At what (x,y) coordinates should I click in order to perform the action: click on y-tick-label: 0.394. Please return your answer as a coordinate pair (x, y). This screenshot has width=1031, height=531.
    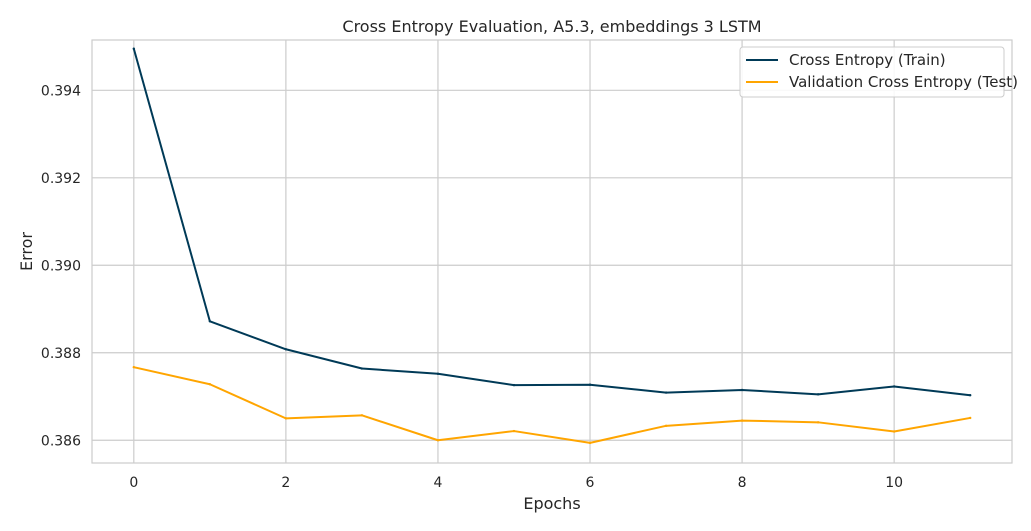
    Looking at the image, I should click on (61, 91).